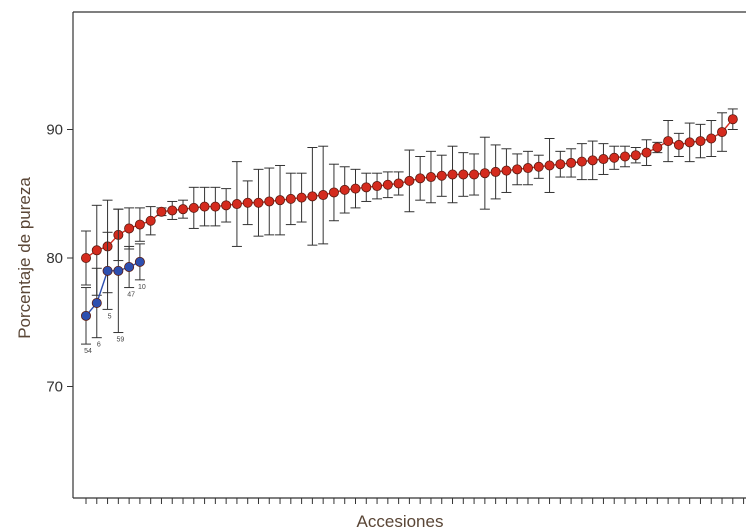  What do you see at coordinates (142, 287) in the screenshot?
I see `blue-series-point-label: 10` at bounding box center [142, 287].